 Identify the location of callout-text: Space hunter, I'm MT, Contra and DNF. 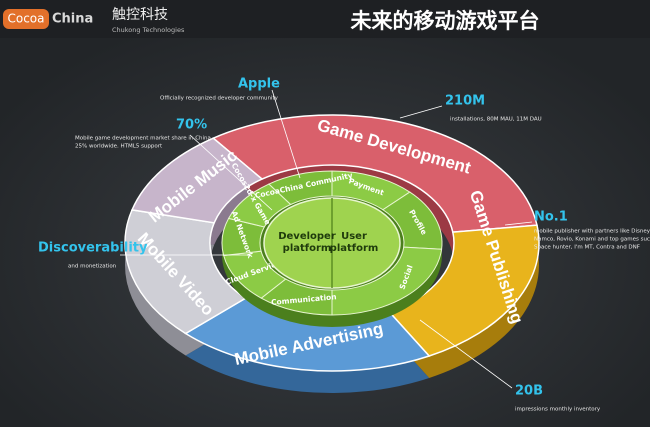
(587, 248).